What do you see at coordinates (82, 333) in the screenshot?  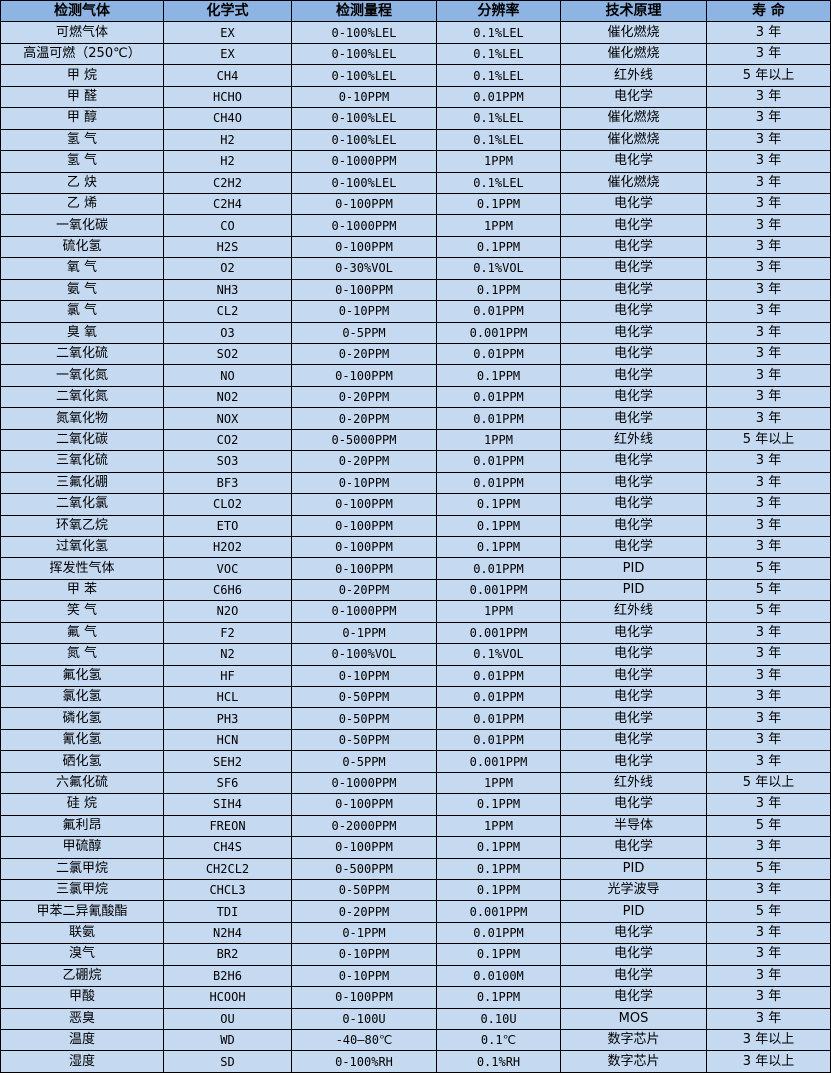 I see `gas-cell: 臭 氧` at bounding box center [82, 333].